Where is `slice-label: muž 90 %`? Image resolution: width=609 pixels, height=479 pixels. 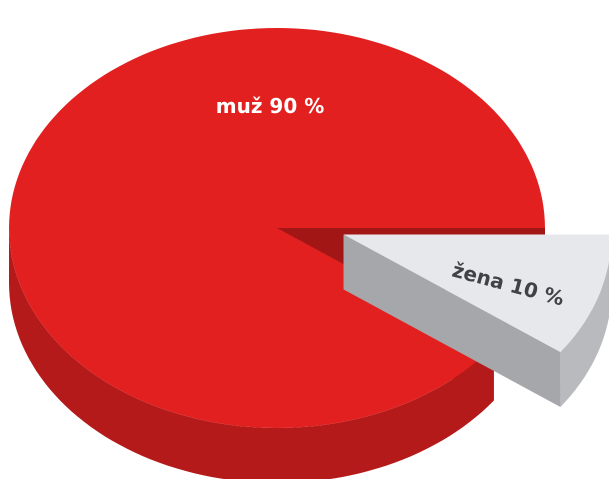 slice-label: muž 90 % is located at coordinates (270, 106).